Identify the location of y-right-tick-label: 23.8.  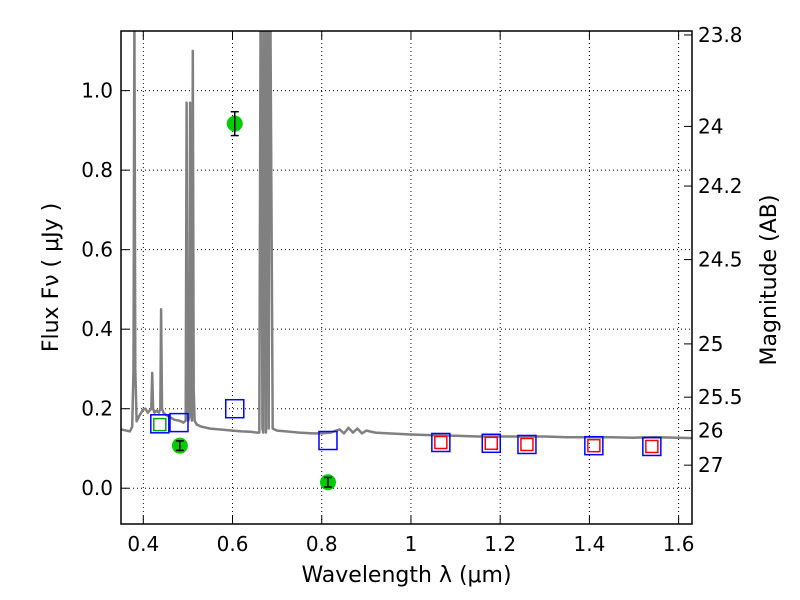
(720, 35).